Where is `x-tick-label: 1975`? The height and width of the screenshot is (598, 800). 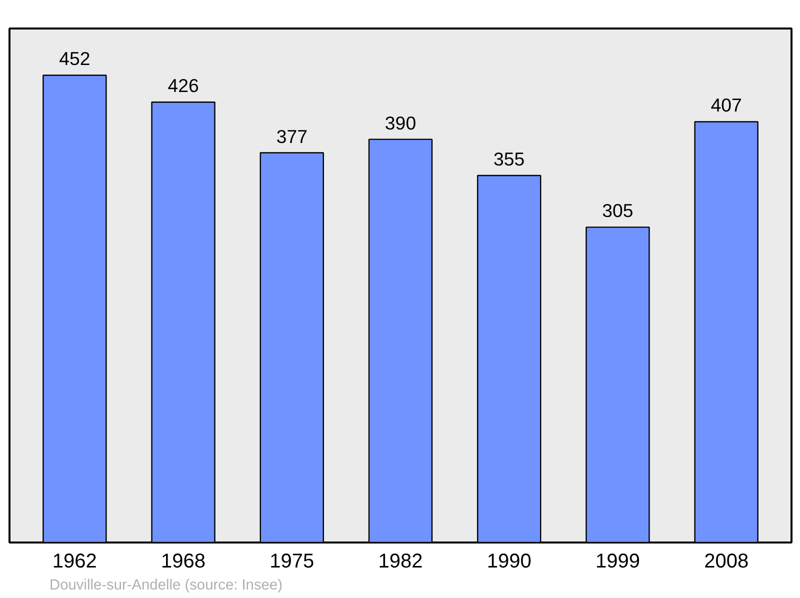 x-tick-label: 1975 is located at coordinates (292, 561).